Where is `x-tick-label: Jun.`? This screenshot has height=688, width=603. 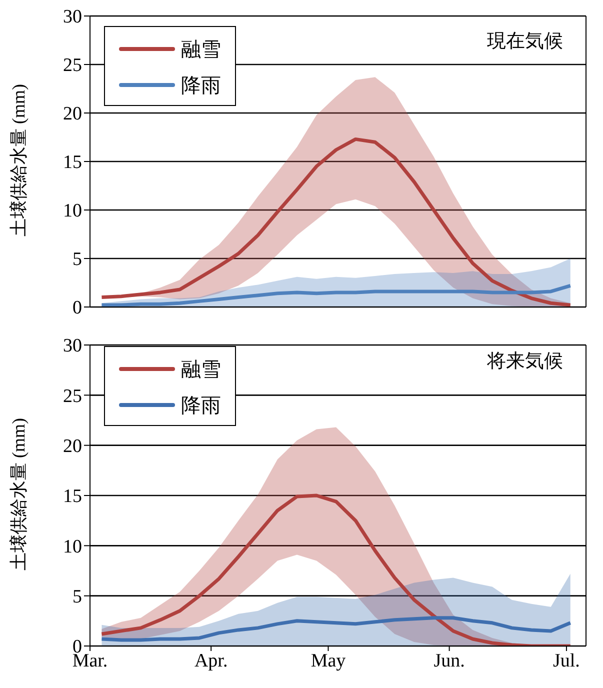
x-tick-label: Jun. is located at coordinates (449, 661).